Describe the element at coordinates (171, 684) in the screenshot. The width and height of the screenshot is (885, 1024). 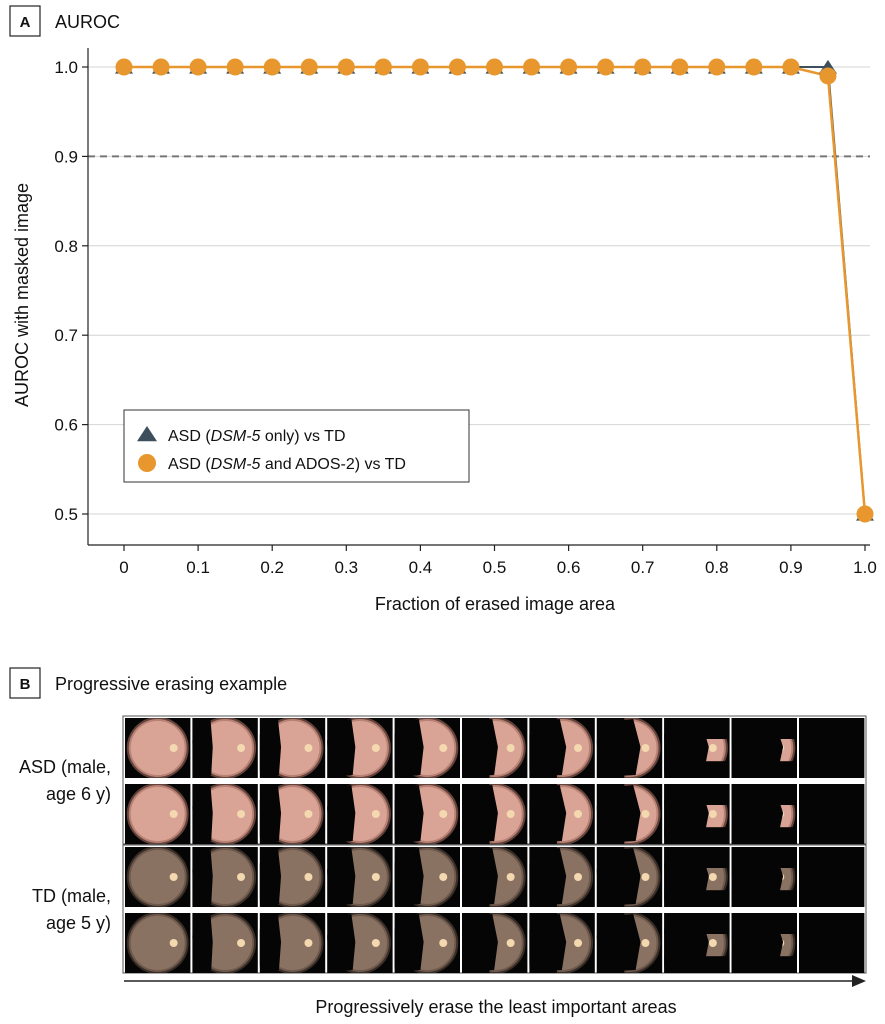
I see `panel-b-title: Progressive erasing example` at that location.